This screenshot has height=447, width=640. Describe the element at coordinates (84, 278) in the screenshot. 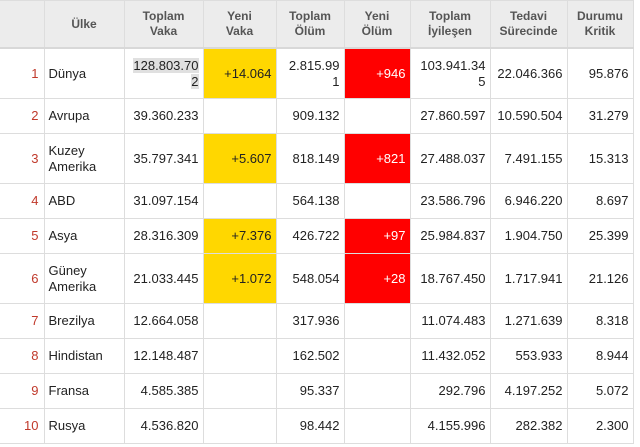

I see `country-cell: Güney Amerika` at that location.